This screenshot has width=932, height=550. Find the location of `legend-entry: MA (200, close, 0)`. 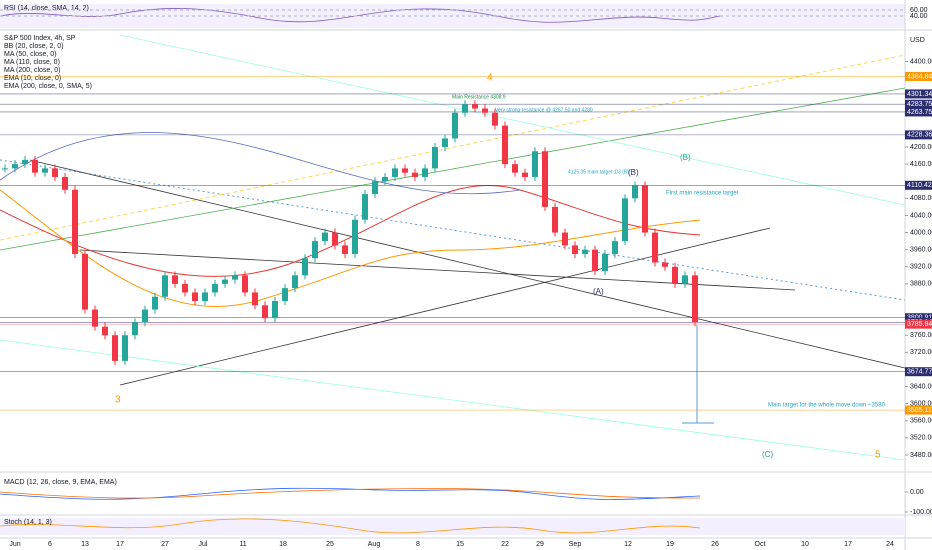

legend-entry: MA (200, close, 0) is located at coordinates (32, 70).